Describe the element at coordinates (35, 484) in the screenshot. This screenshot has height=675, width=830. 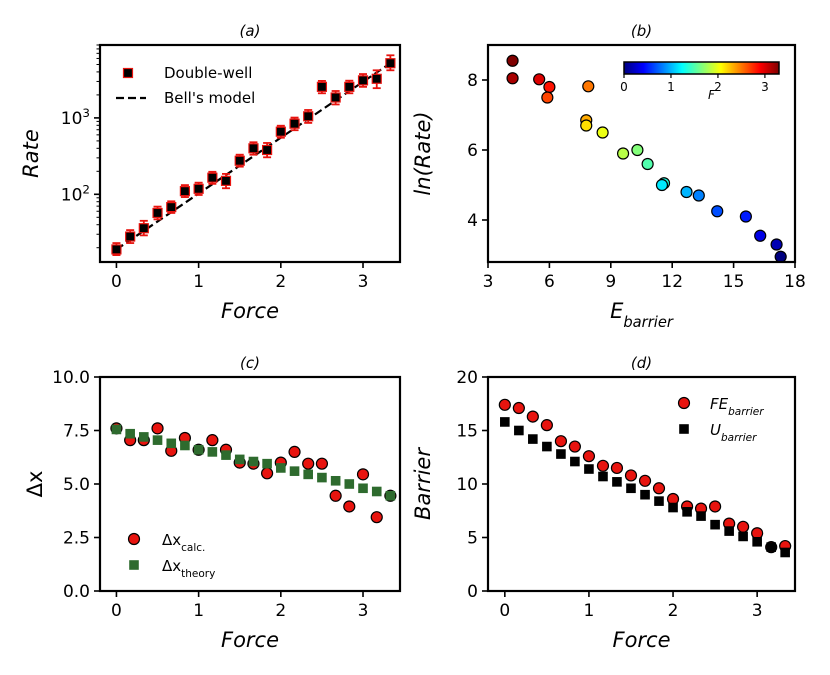
I see `y-axis-label: Δx` at that location.